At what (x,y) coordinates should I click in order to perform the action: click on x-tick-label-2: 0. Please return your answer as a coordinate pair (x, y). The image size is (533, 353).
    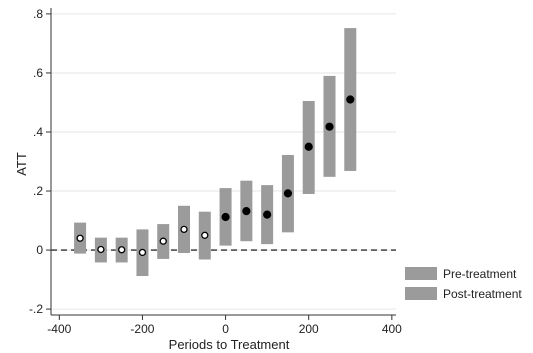
    Looking at the image, I should click on (225, 329).